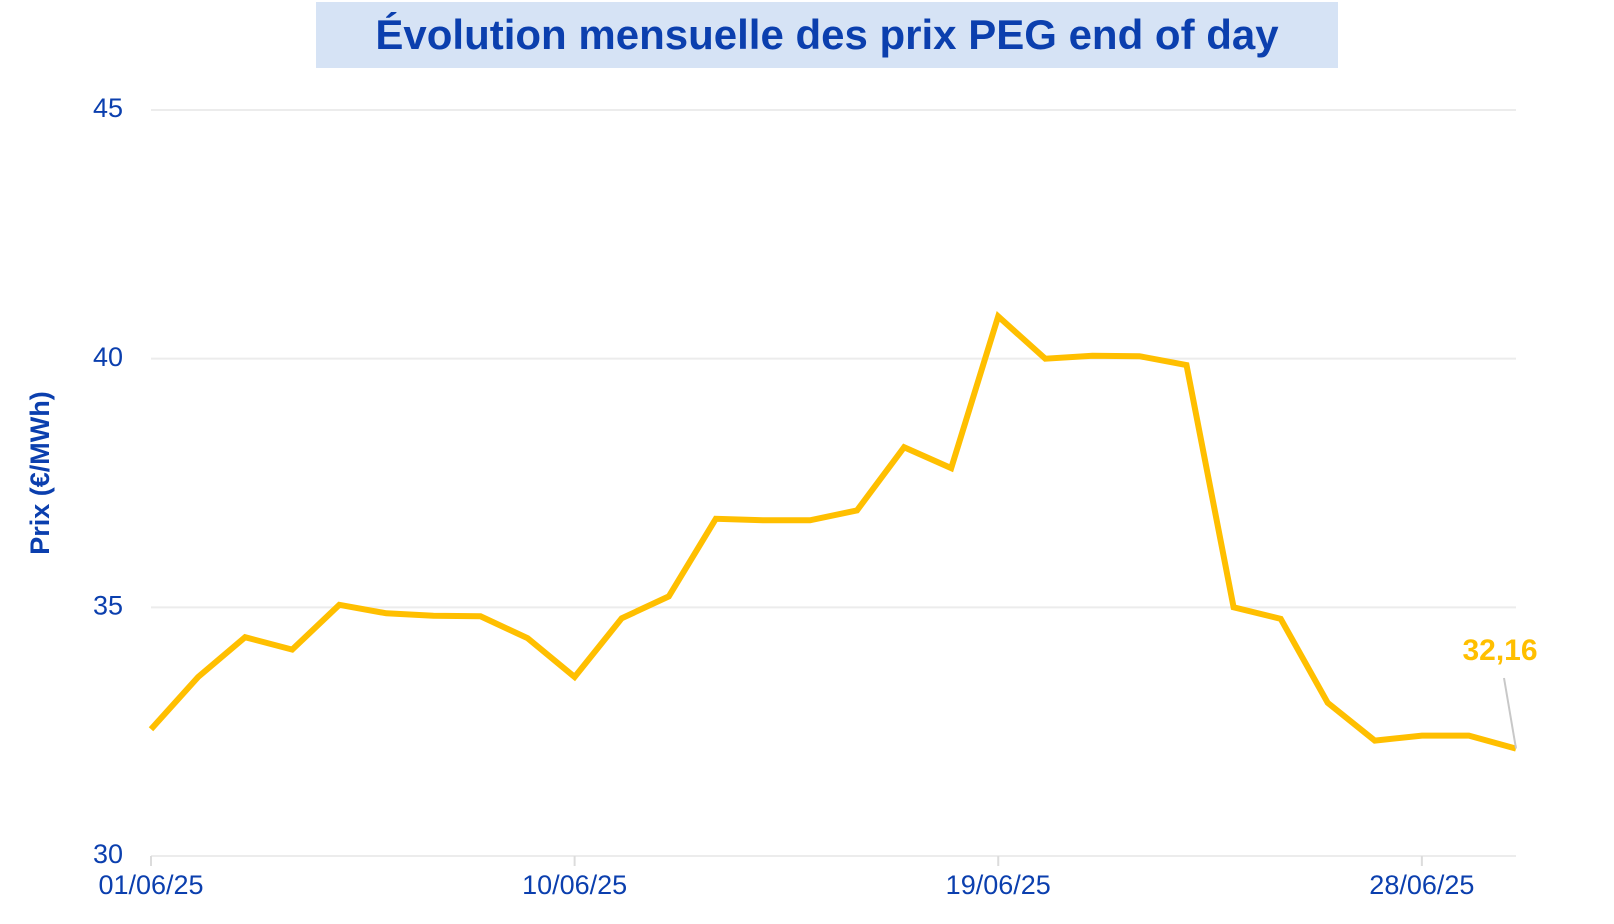  I want to click on y-axis-label: Prix (€/MWh), so click(40, 473).